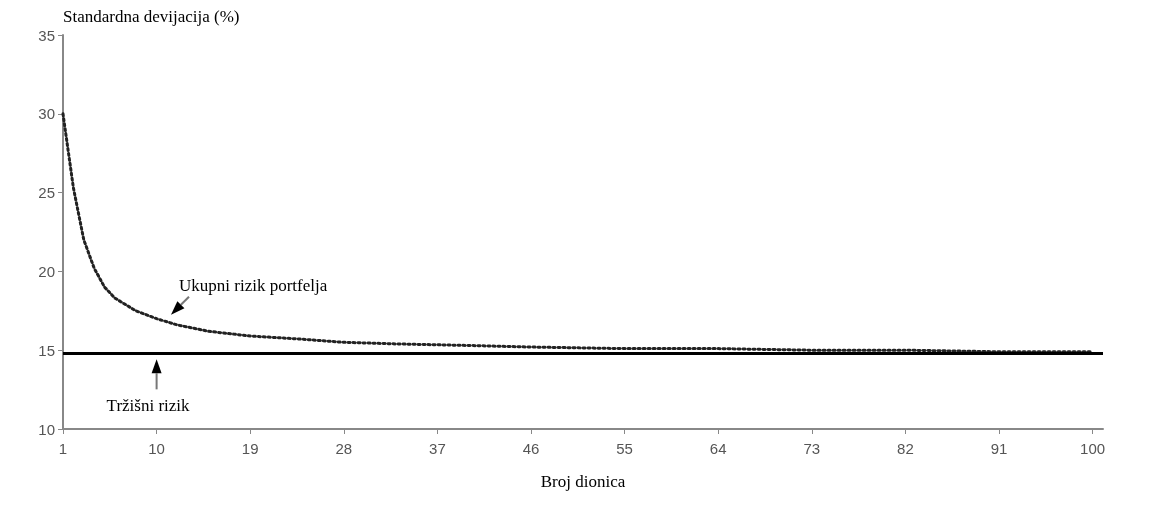  I want to click on y-tick-label: 30, so click(46, 114).